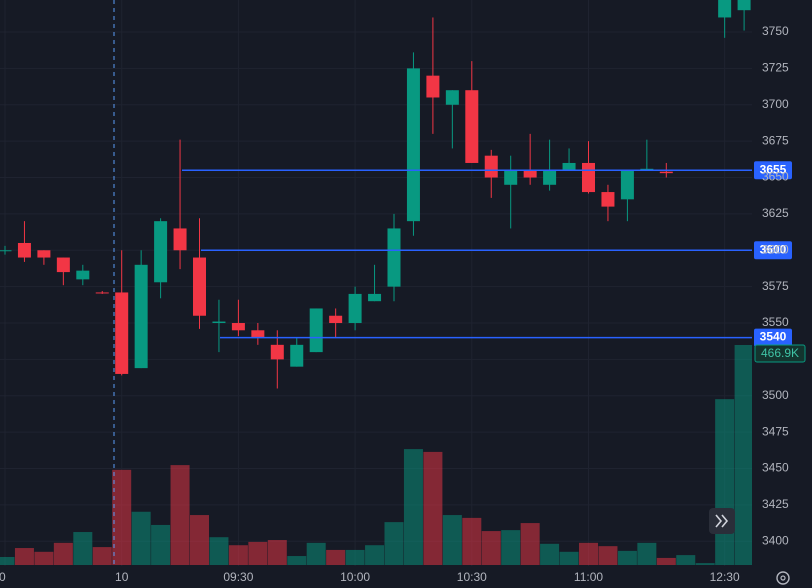 The width and height of the screenshot is (812, 588). Describe the element at coordinates (775, 431) in the screenshot. I see `y-tick-label: 3475` at that location.